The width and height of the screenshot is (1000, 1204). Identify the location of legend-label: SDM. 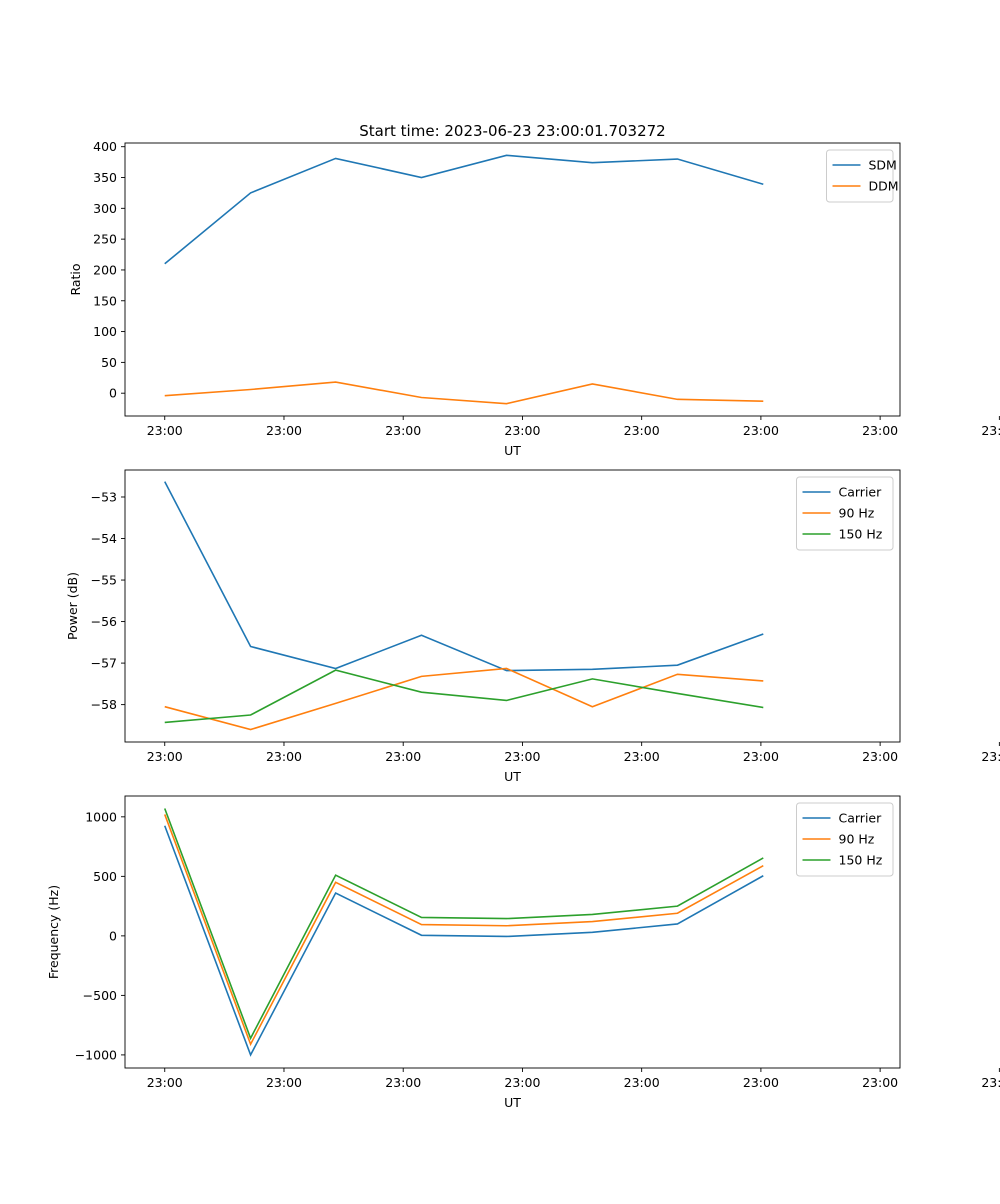
(883, 165).